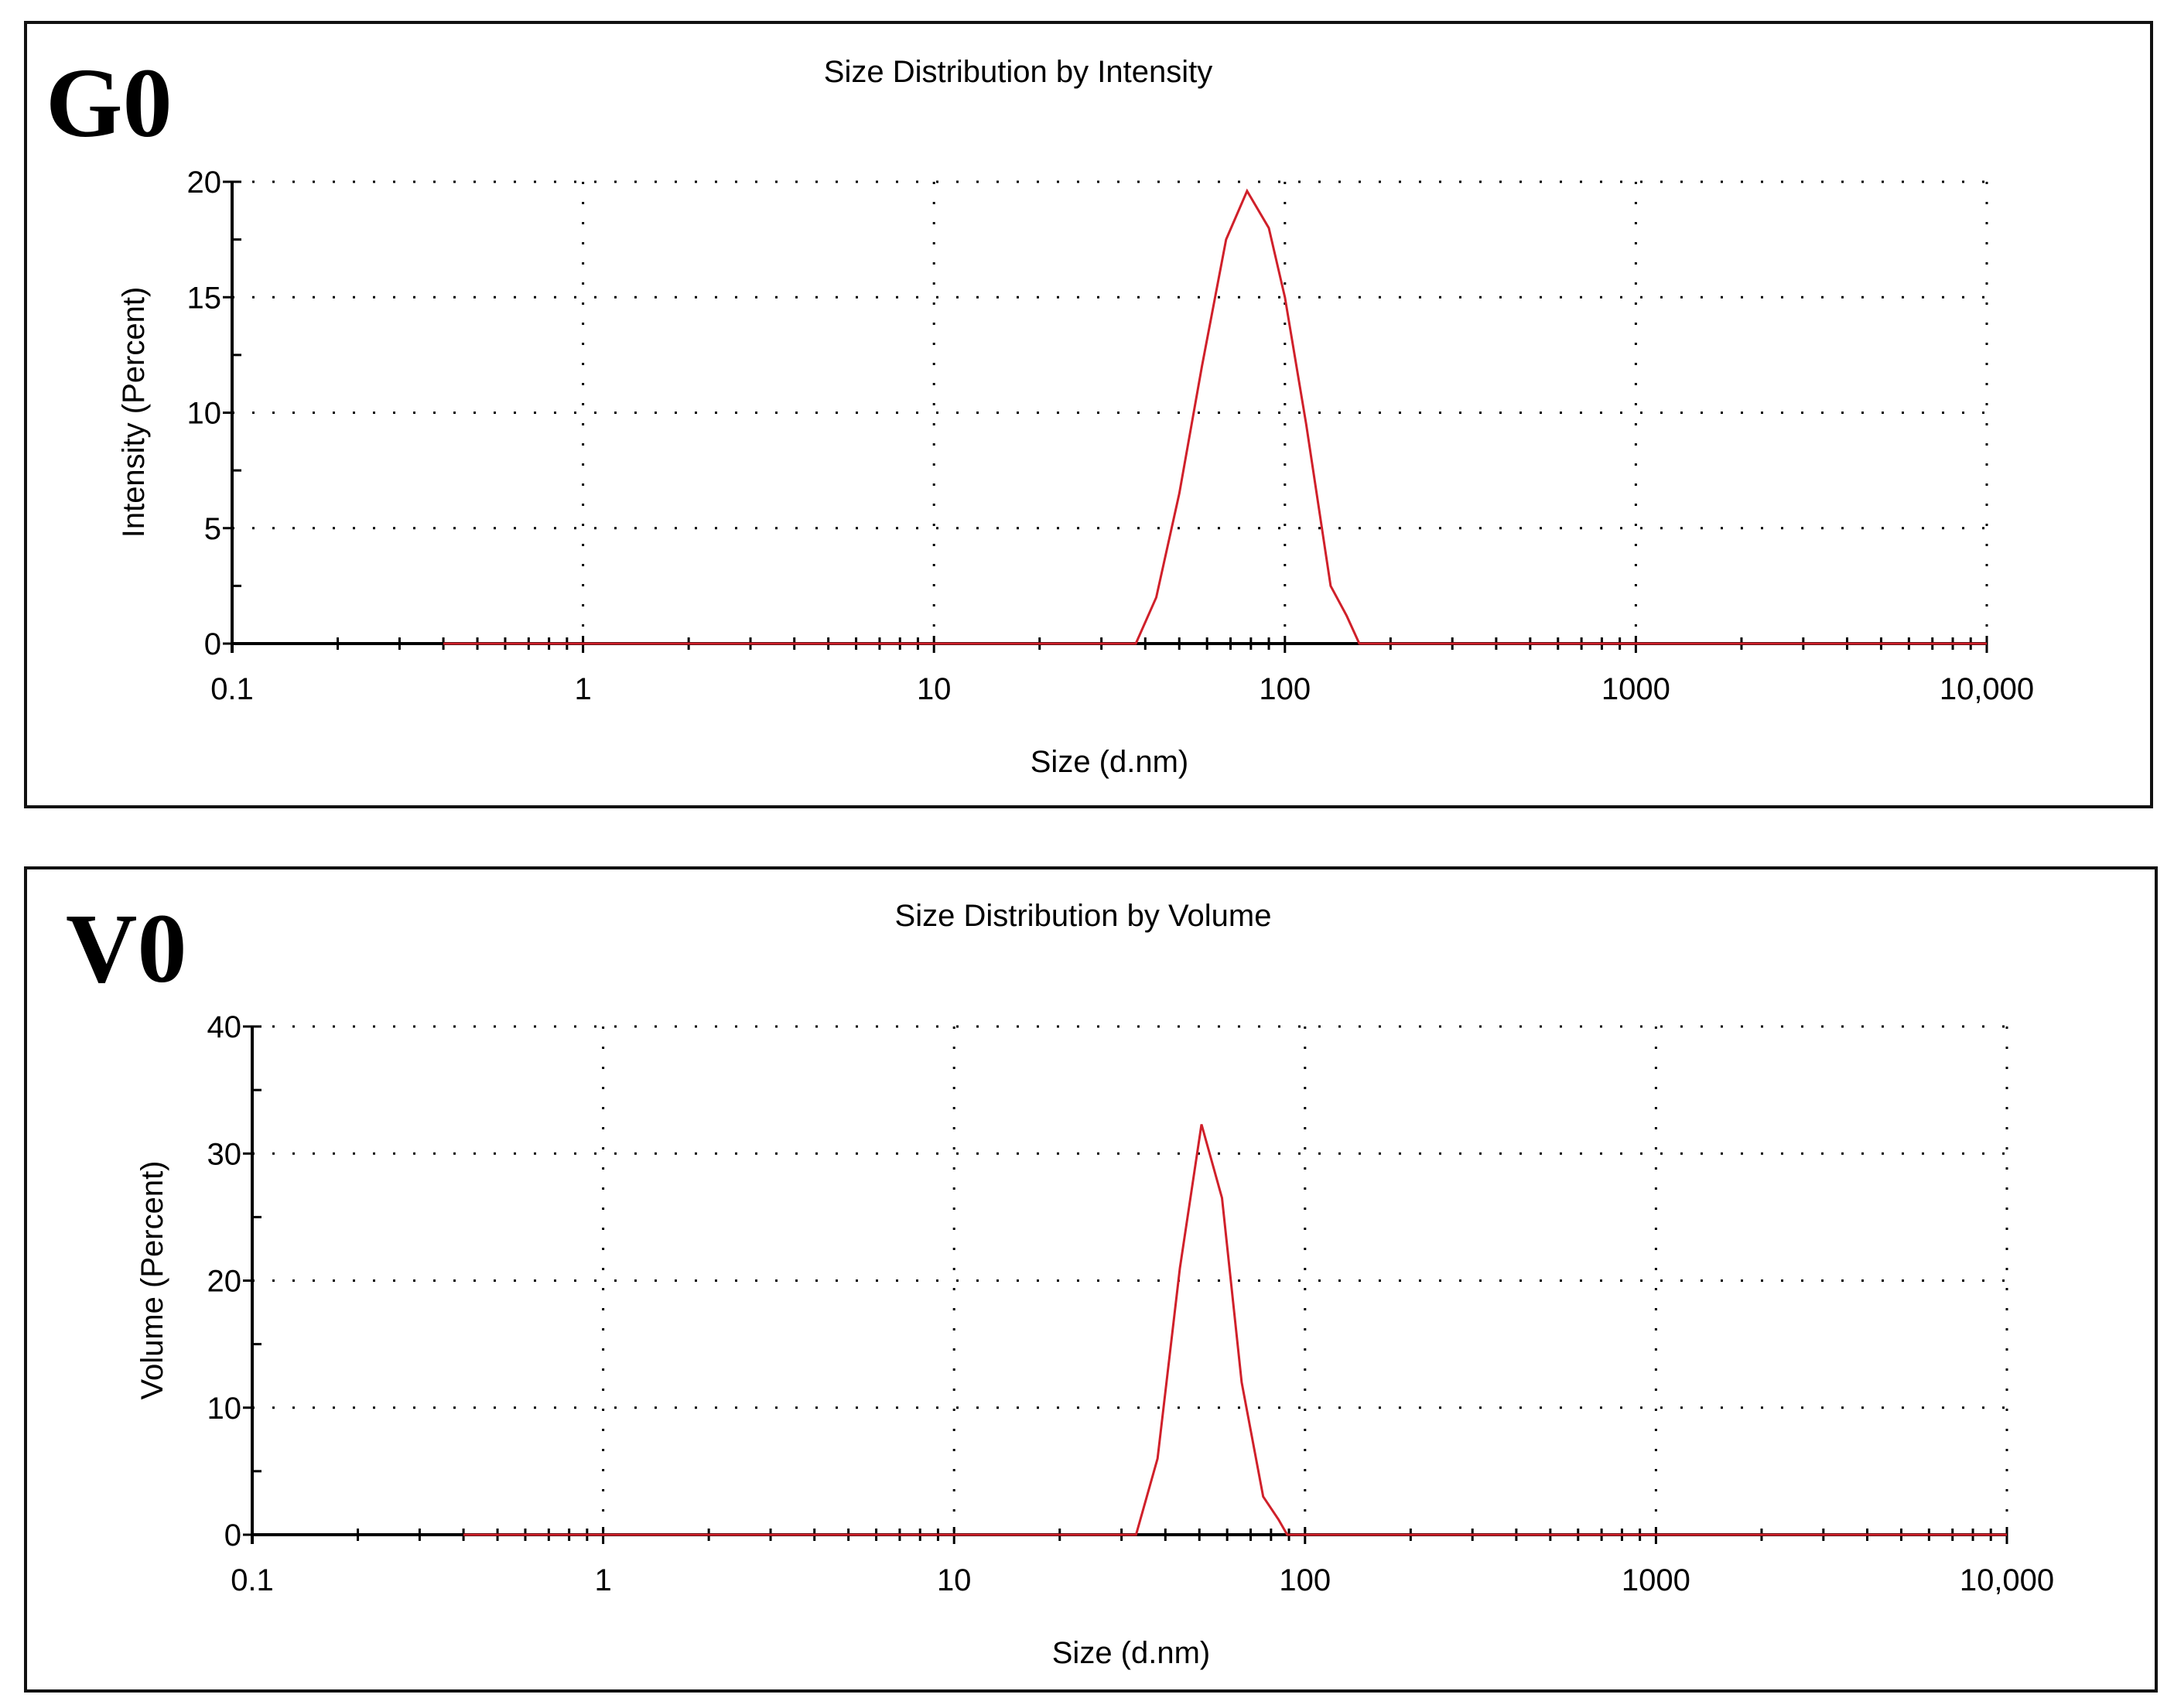  What do you see at coordinates (152, 1279) in the screenshot?
I see `y-axis-label-volume: Volume (Percent)` at bounding box center [152, 1279].